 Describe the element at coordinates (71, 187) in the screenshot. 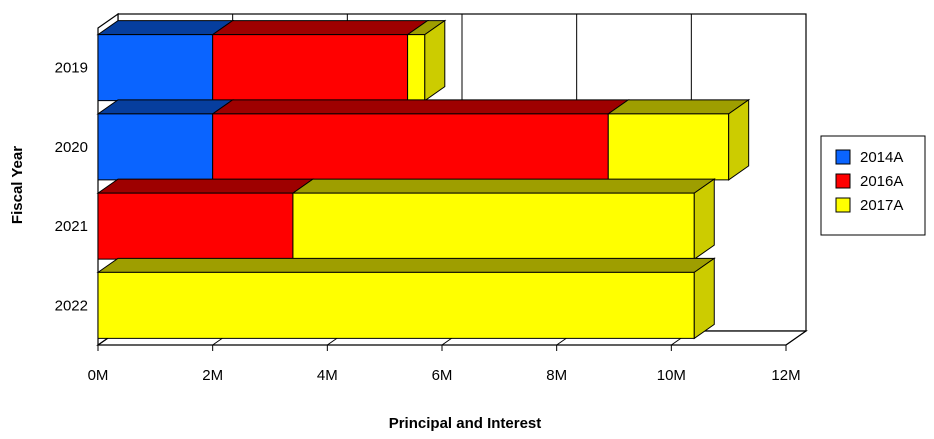

I see `y-axis-ticks: 2019 2020 2021 2022` at that location.